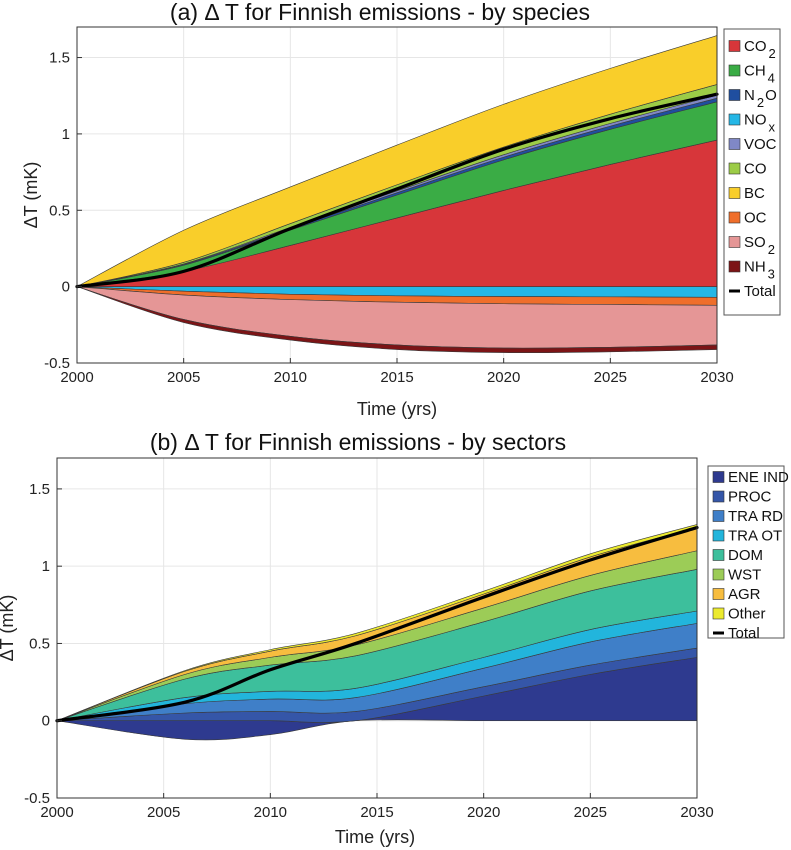 The width and height of the screenshot is (791, 850). I want to click on legend-label-text: WST, so click(744, 575).